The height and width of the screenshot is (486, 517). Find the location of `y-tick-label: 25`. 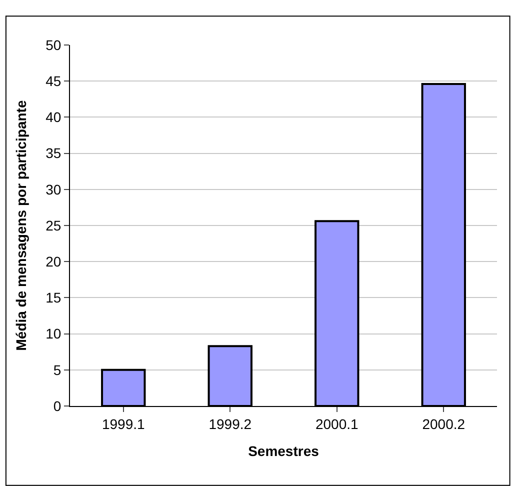

y-tick-label: 25 is located at coordinates (54, 225).